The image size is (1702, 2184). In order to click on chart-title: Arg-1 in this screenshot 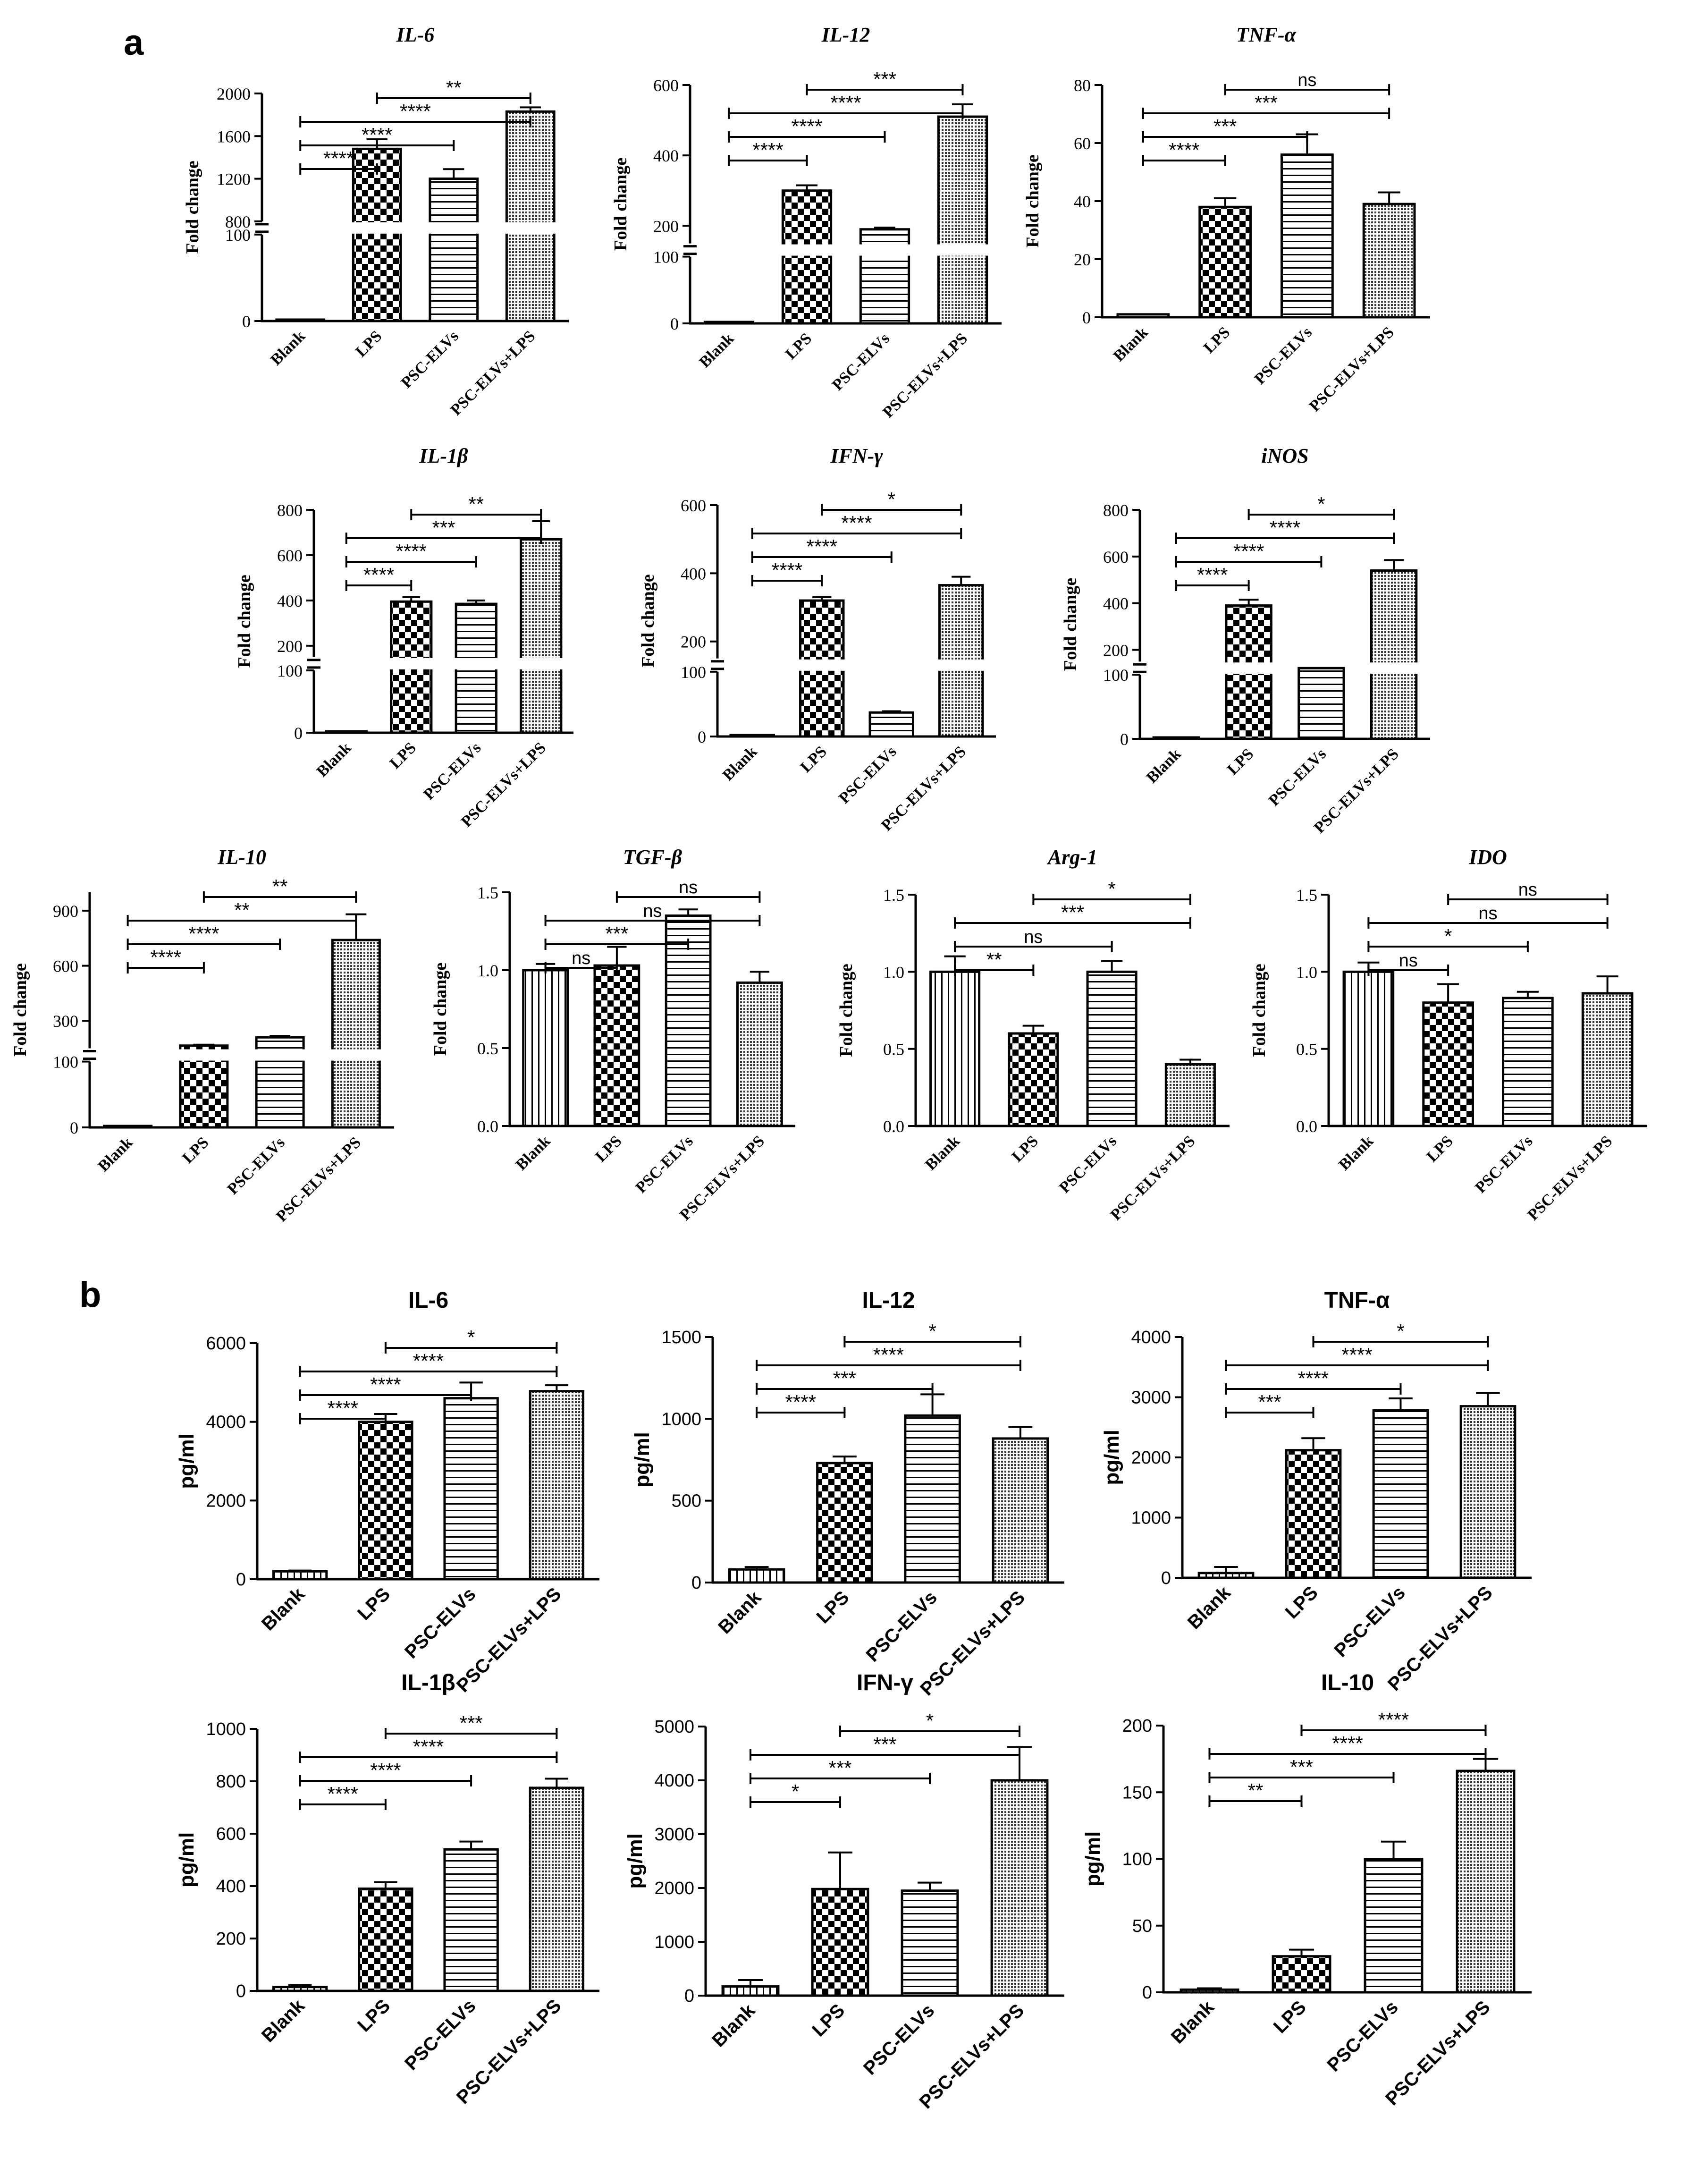, I will do `click(1071, 857)`.